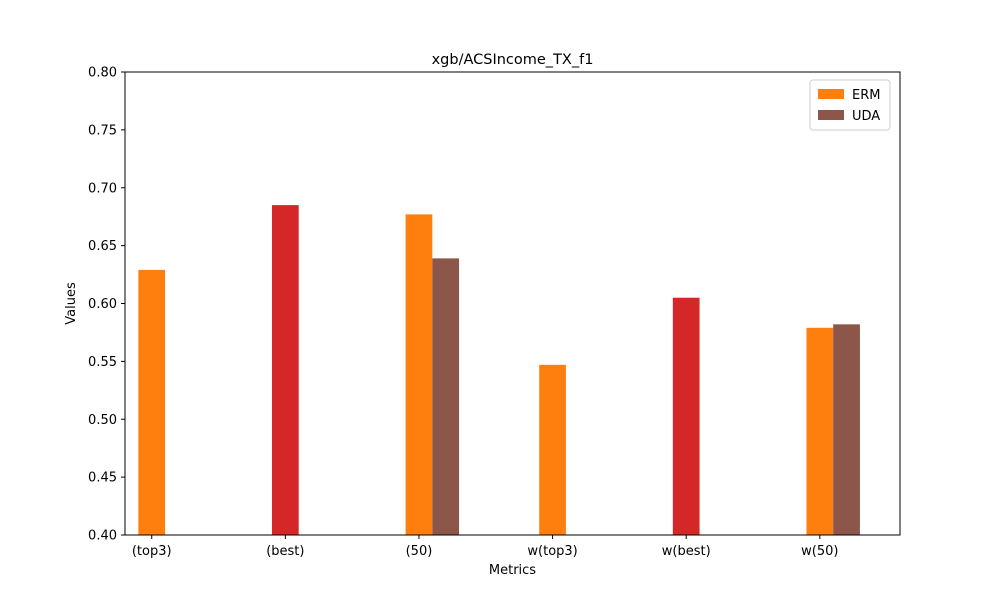 The height and width of the screenshot is (600, 1000). What do you see at coordinates (446, 396) in the screenshot?
I see `bar-50-right` at bounding box center [446, 396].